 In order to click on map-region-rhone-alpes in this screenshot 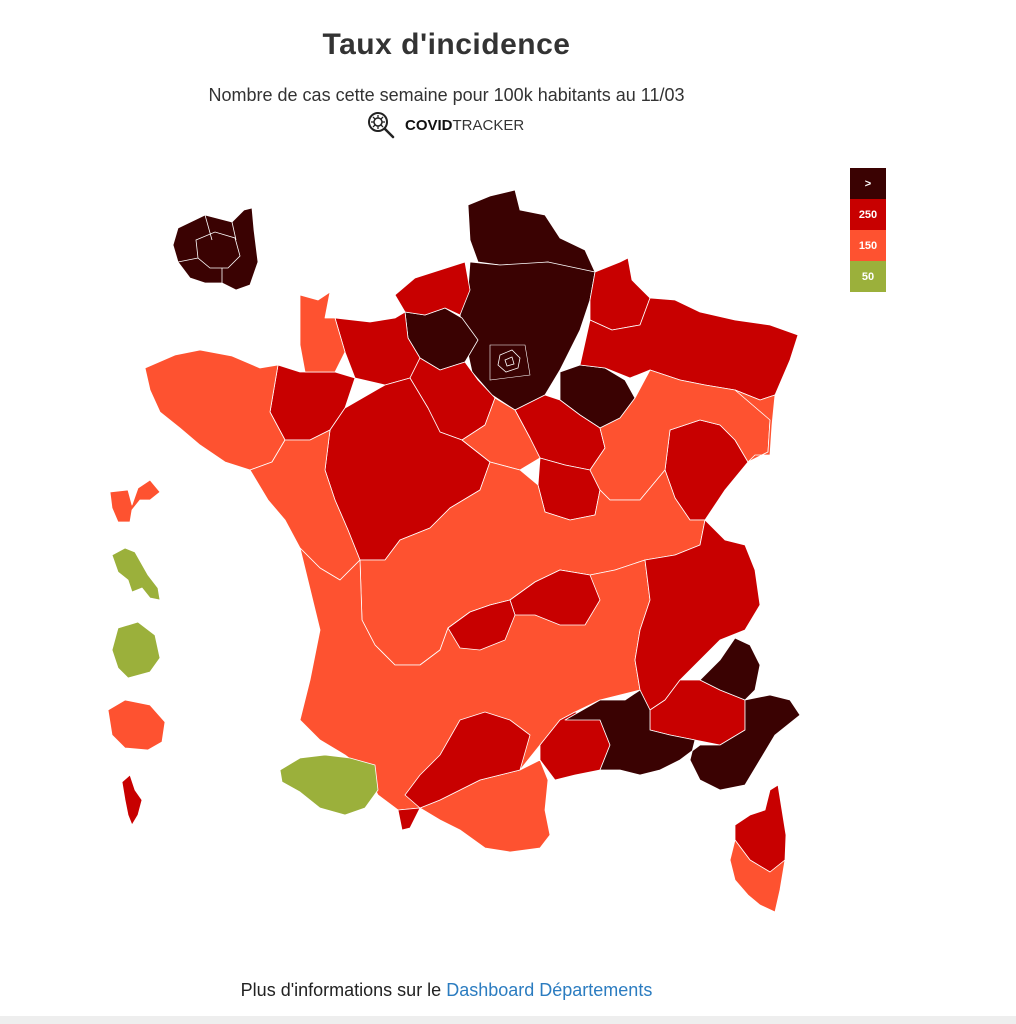, I will do `click(697, 615)`.